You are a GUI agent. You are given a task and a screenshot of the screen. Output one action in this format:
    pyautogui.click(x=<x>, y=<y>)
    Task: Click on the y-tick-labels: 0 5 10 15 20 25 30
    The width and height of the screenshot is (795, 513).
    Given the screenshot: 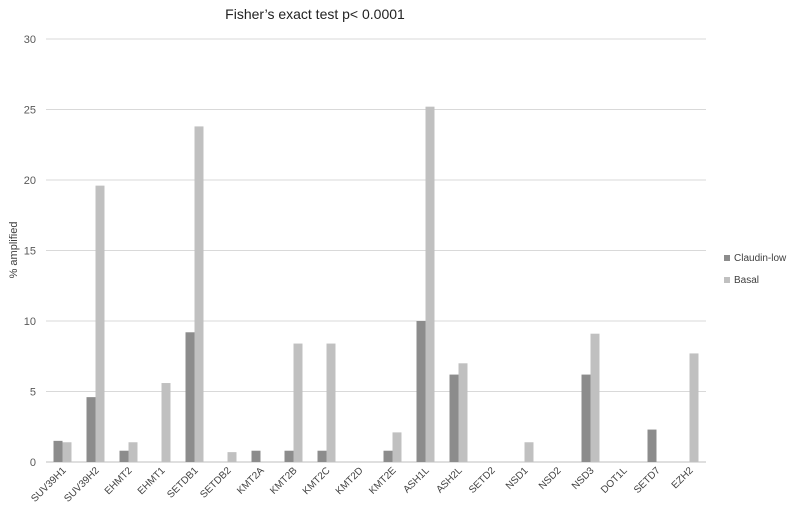 What is the action you would take?
    pyautogui.click(x=30, y=251)
    